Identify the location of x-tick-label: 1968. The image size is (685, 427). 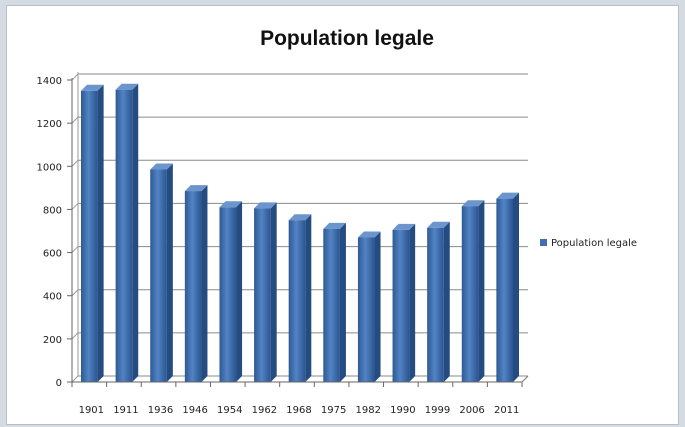
(298, 410).